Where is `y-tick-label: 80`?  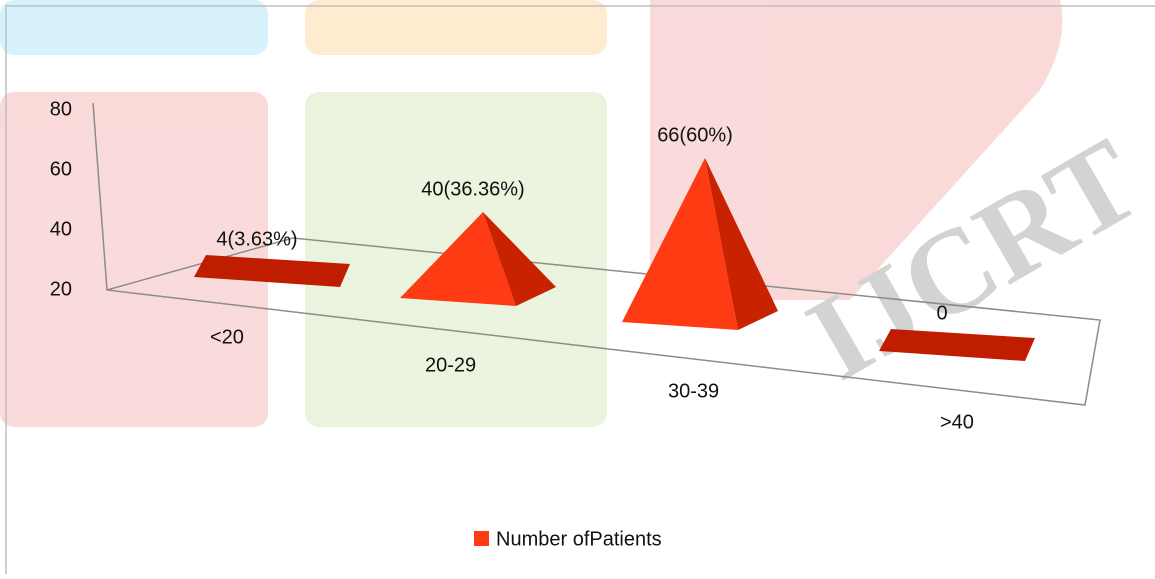 y-tick-label: 80 is located at coordinates (61, 109).